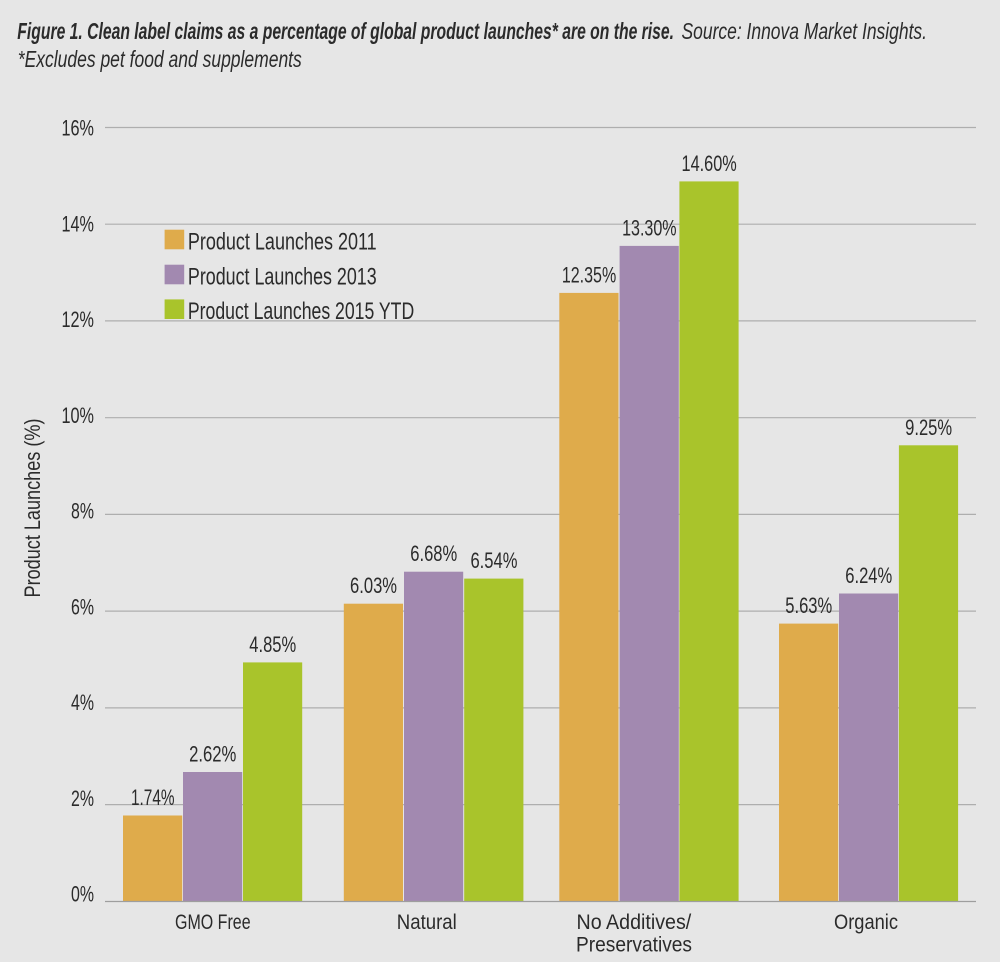 This screenshot has width=1000, height=962. Describe the element at coordinates (427, 922) in the screenshot. I see `svg-text: Natural` at that location.